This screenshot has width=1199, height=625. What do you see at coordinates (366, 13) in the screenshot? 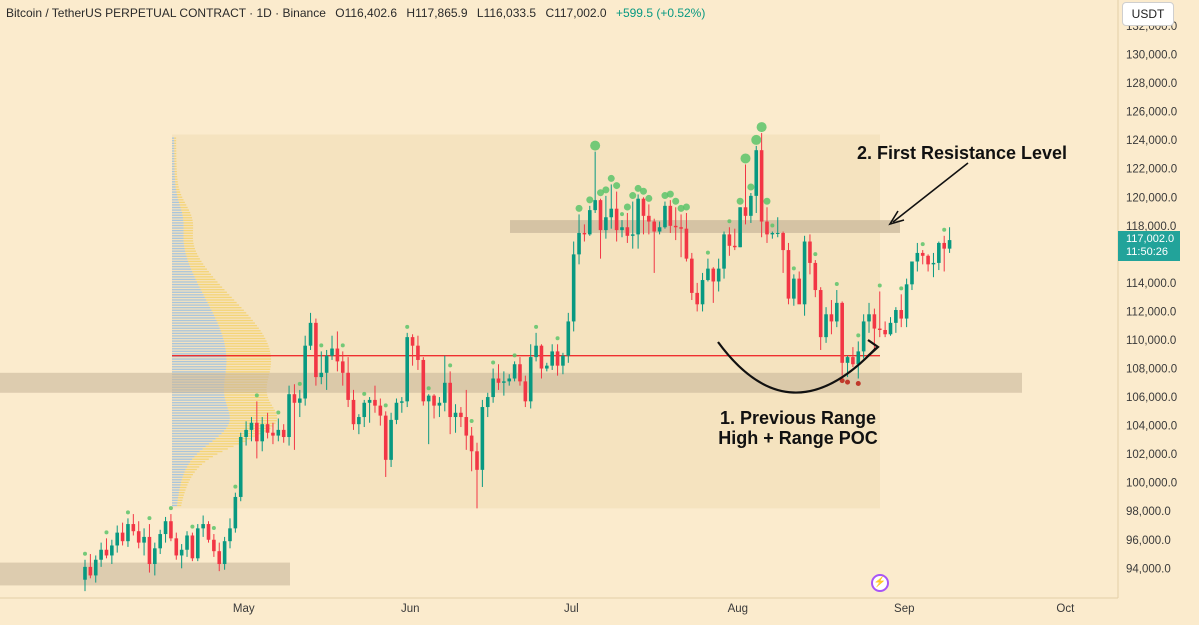
I see `ohlc-open: O116,402.6` at bounding box center [366, 13].